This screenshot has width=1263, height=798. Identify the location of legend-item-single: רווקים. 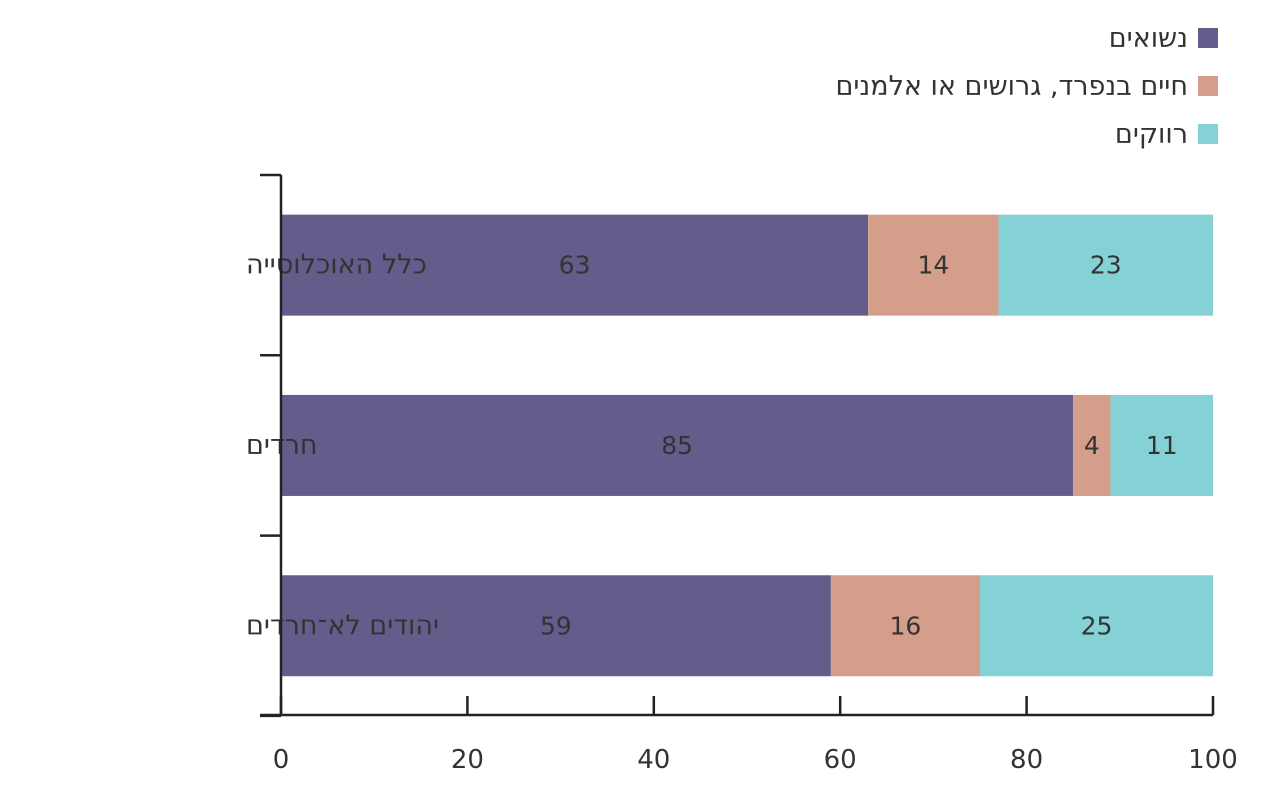
(1026, 134).